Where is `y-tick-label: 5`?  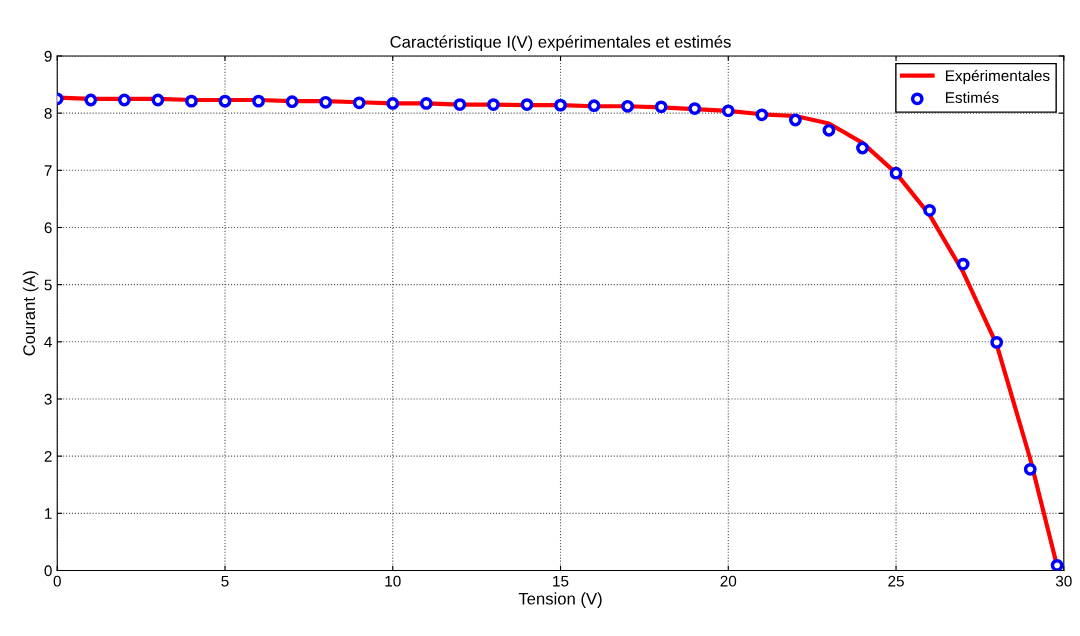 y-tick-label: 5 is located at coordinates (48, 285).